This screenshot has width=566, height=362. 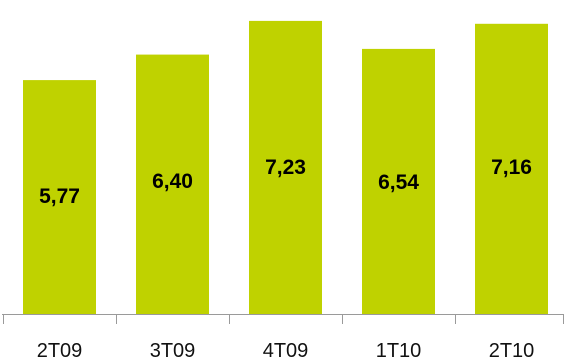 I want to click on x-tick-label: 2T09, so click(x=60, y=351).